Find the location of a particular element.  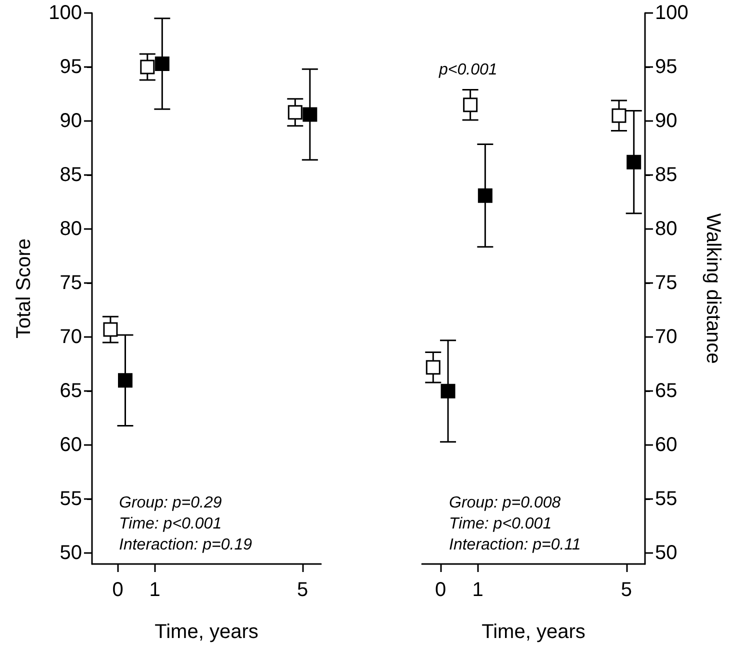

y2-tick-label: 85 is located at coordinates (666, 175).